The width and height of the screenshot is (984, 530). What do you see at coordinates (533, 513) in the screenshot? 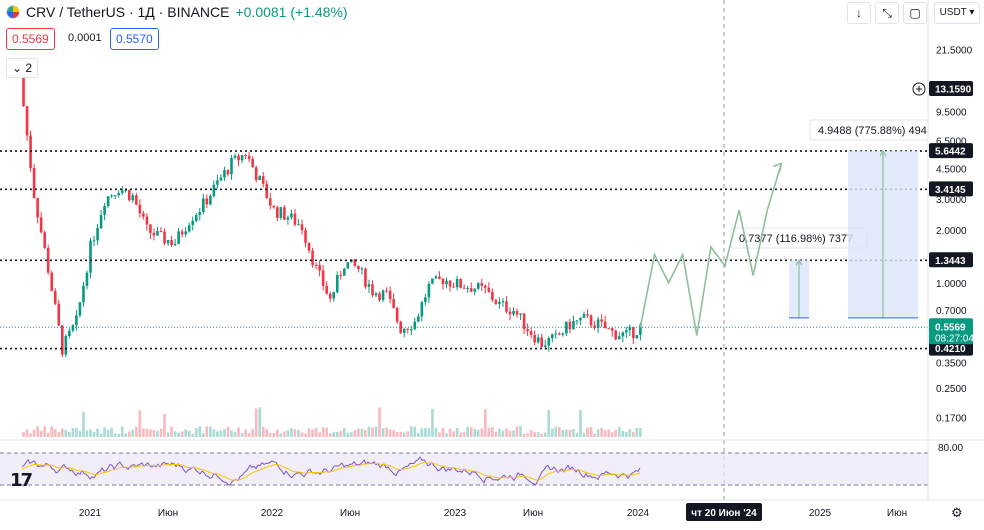
I see `time-tick-label: Июн` at bounding box center [533, 513].